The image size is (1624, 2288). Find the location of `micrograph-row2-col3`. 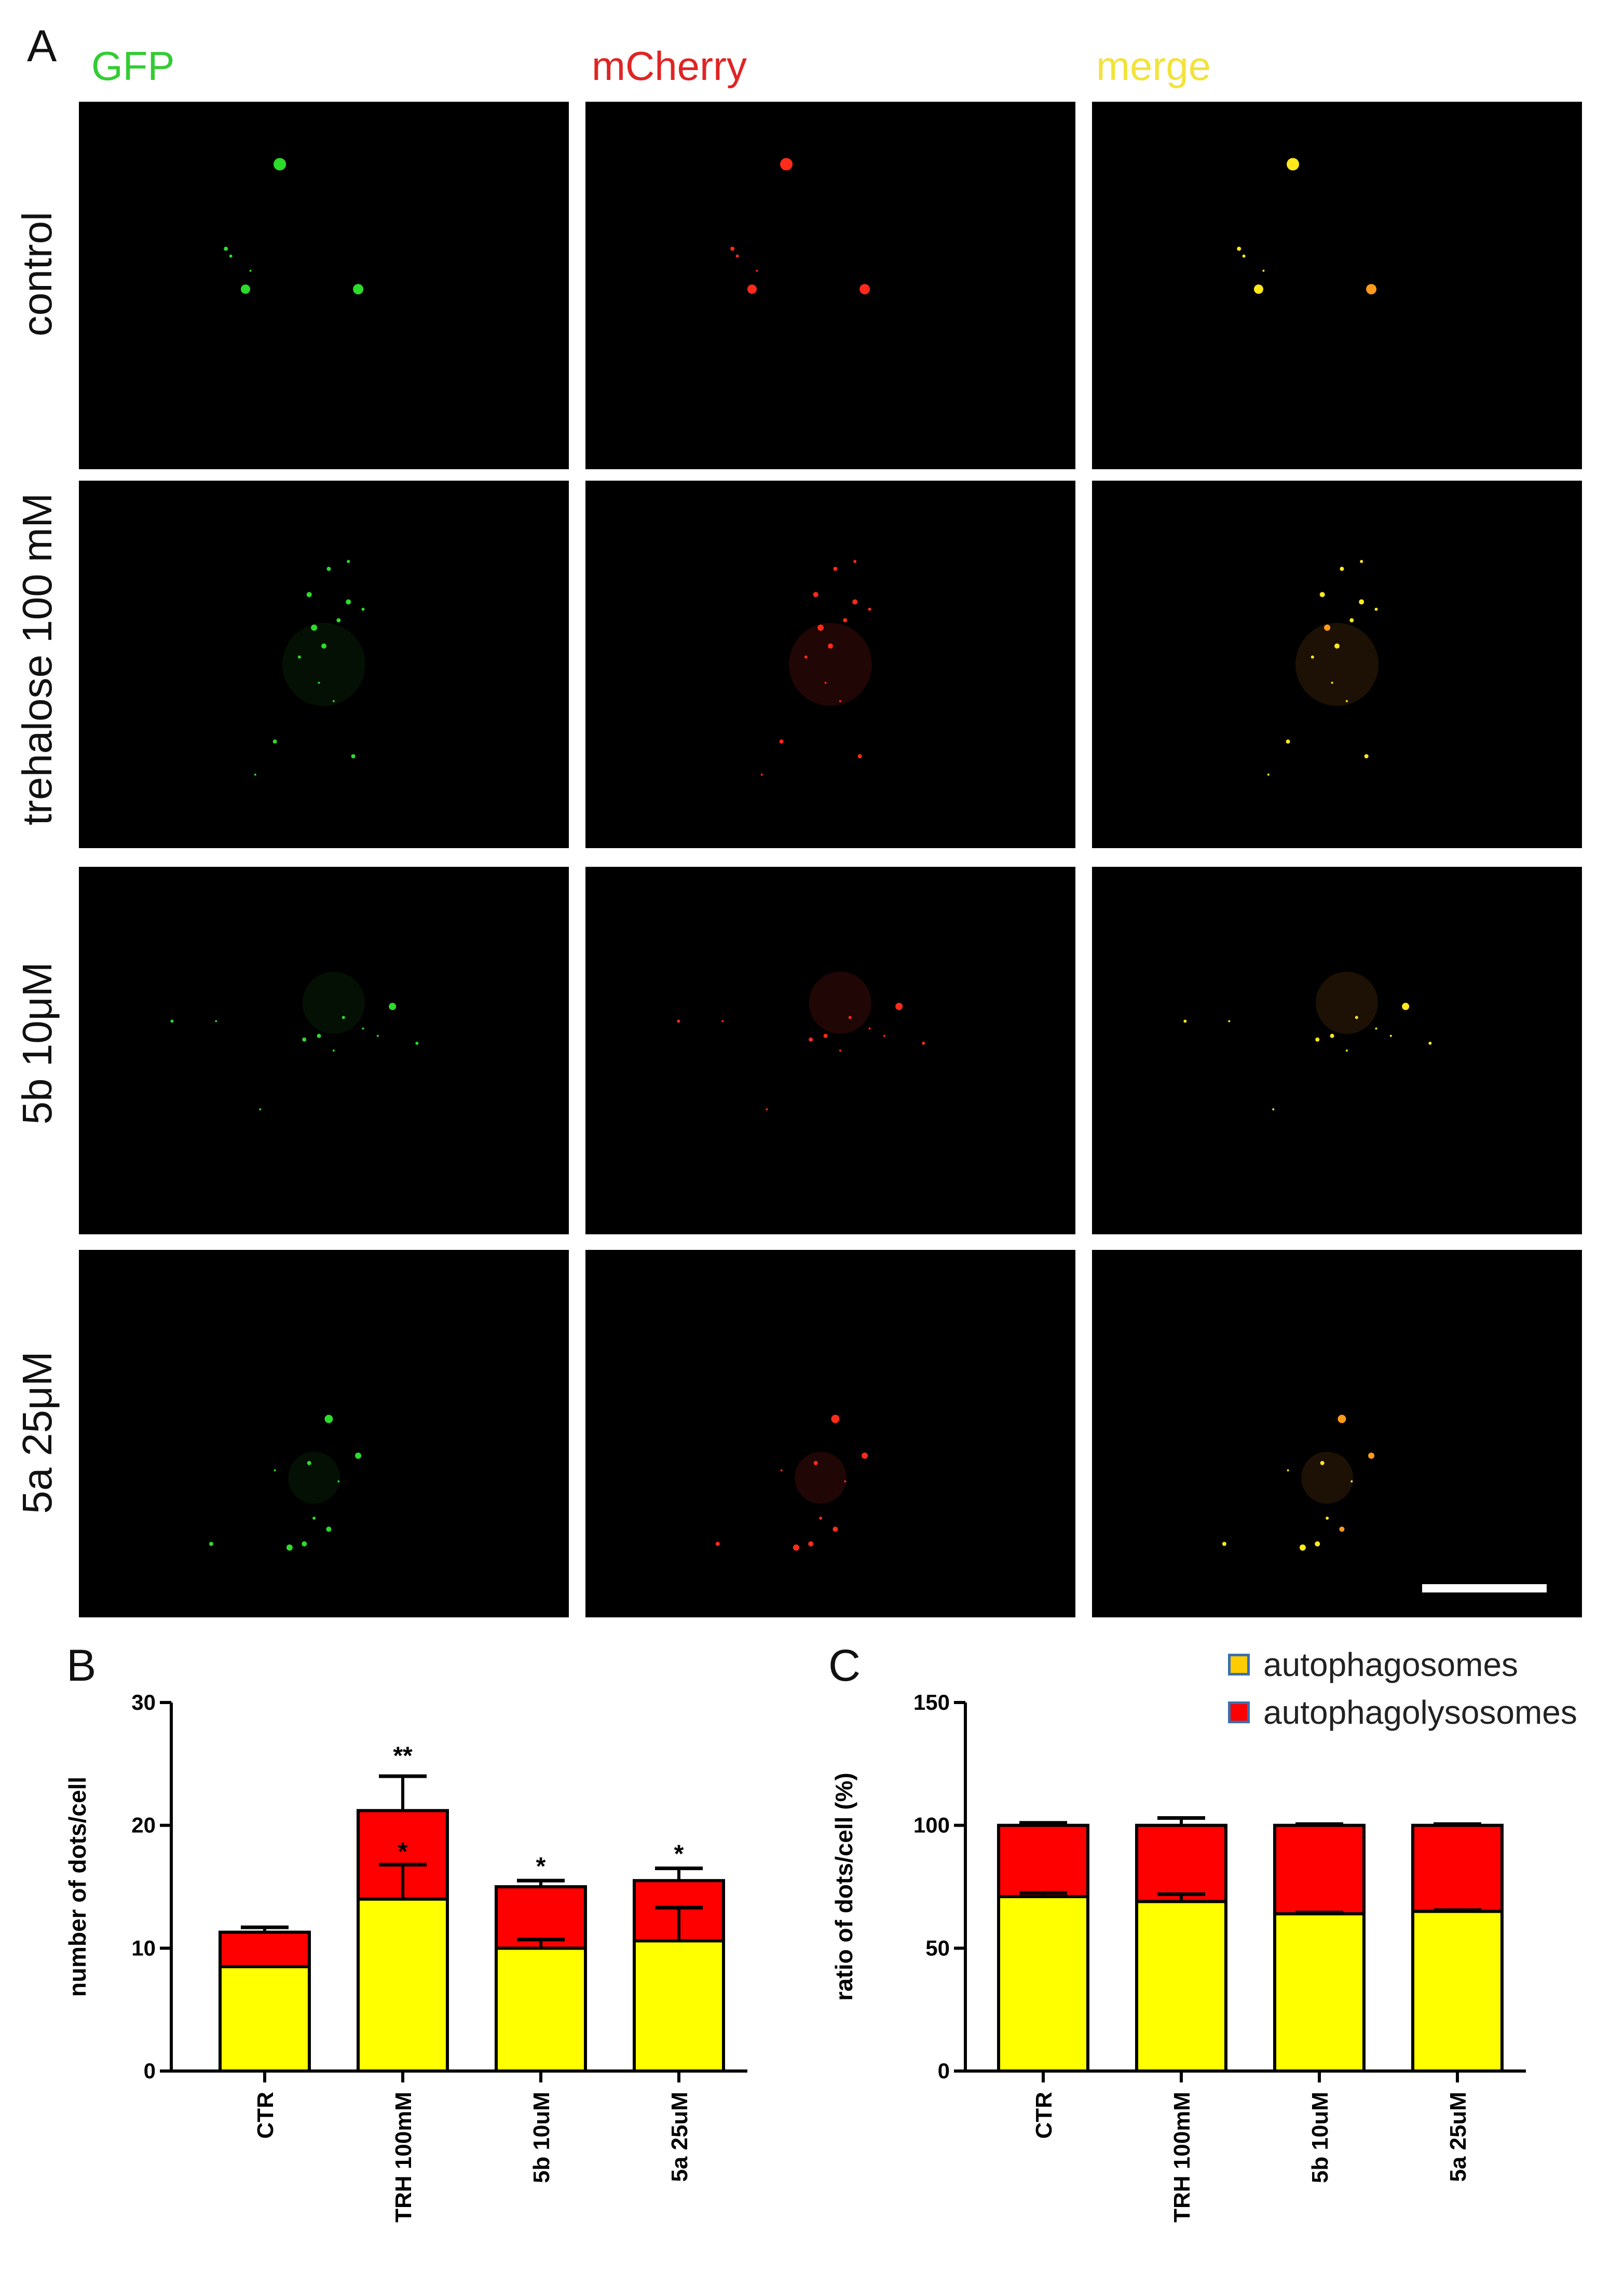

micrograph-row2-col3 is located at coordinates (1337, 665).